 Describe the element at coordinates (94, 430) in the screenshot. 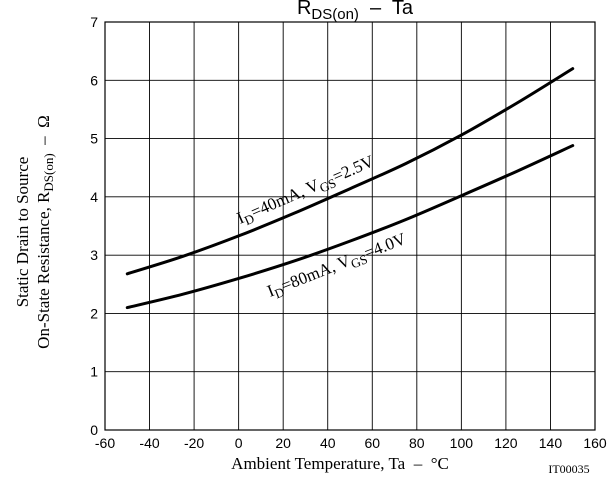

I see `y-tick-label: 0` at that location.